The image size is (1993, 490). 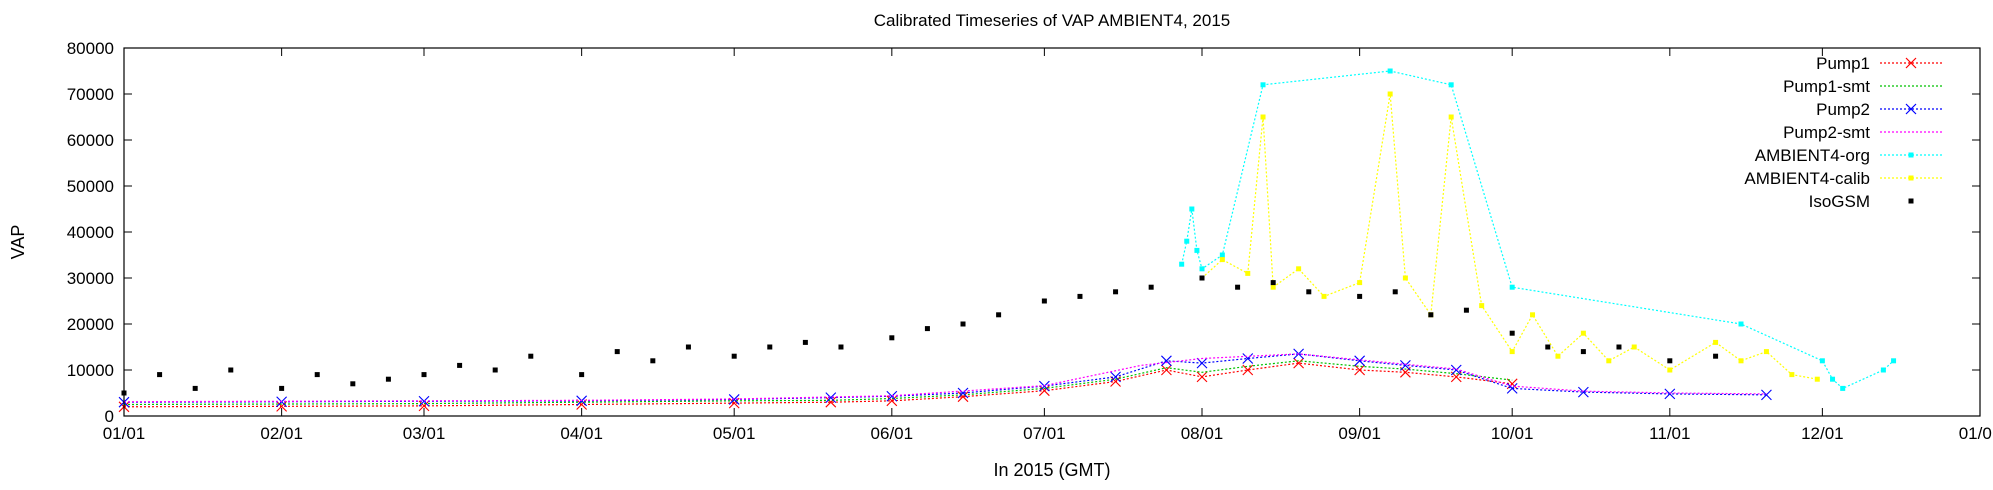 I want to click on x-axis-label: In 2015 (GMT), so click(x=1051, y=470).